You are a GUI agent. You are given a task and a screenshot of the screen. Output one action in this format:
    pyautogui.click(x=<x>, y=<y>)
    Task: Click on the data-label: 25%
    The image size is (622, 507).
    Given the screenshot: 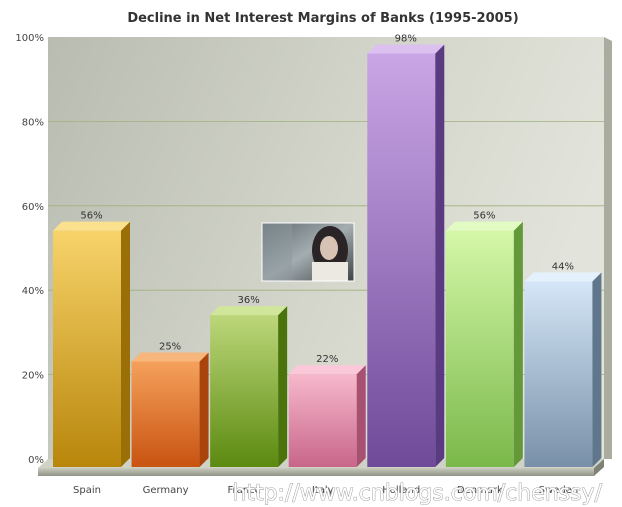 What is the action you would take?
    pyautogui.click(x=170, y=347)
    